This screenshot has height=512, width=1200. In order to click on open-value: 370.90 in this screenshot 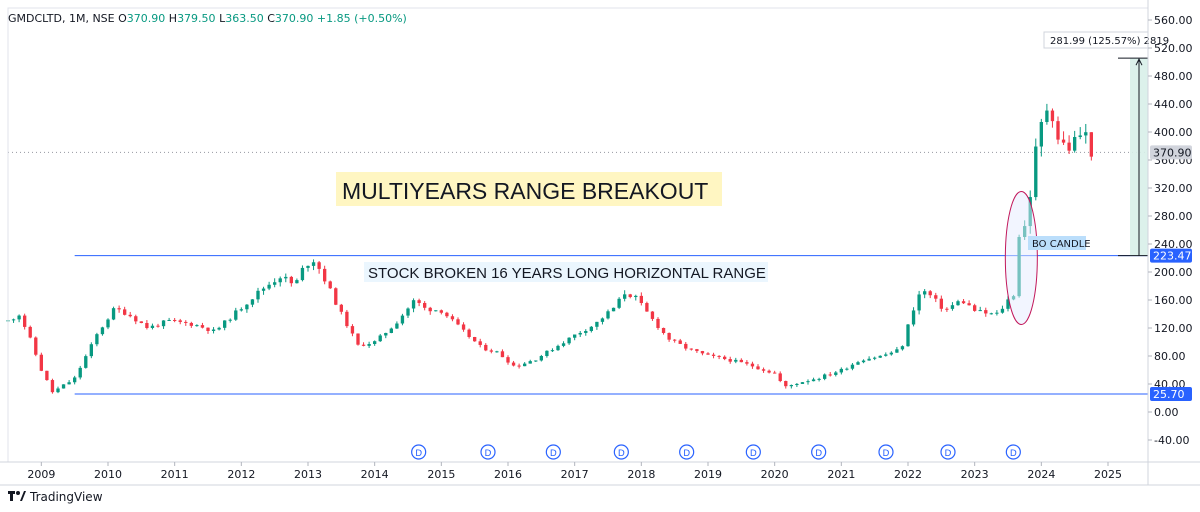, I will do `click(146, 18)`.